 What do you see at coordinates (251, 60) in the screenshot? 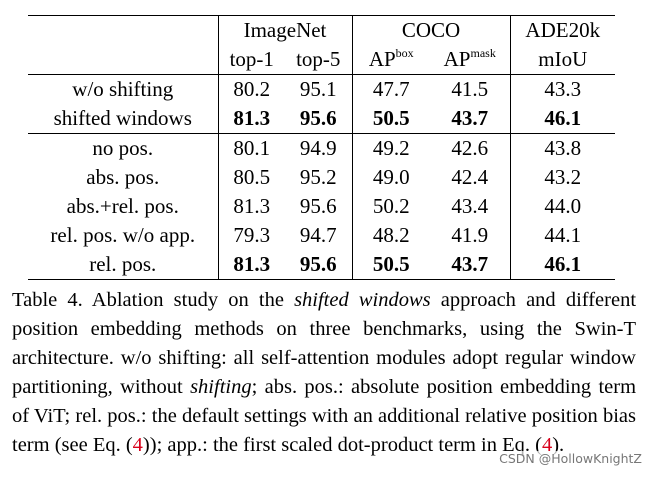
I see `column-header: top-1` at bounding box center [251, 60].